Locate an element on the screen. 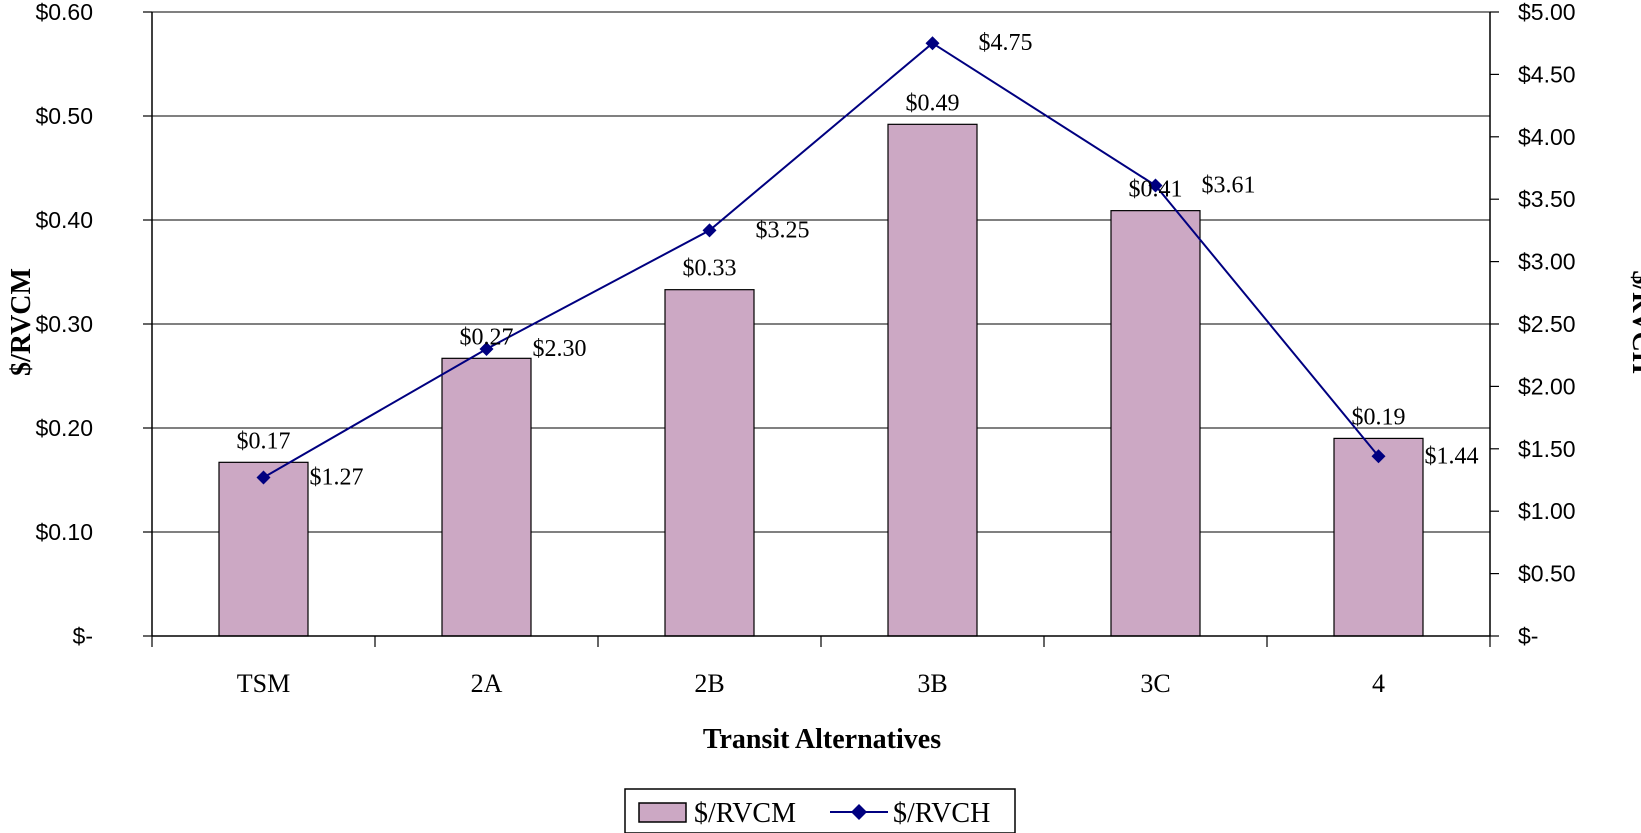  y-tick-label-right: $3.00 is located at coordinates (1547, 262).